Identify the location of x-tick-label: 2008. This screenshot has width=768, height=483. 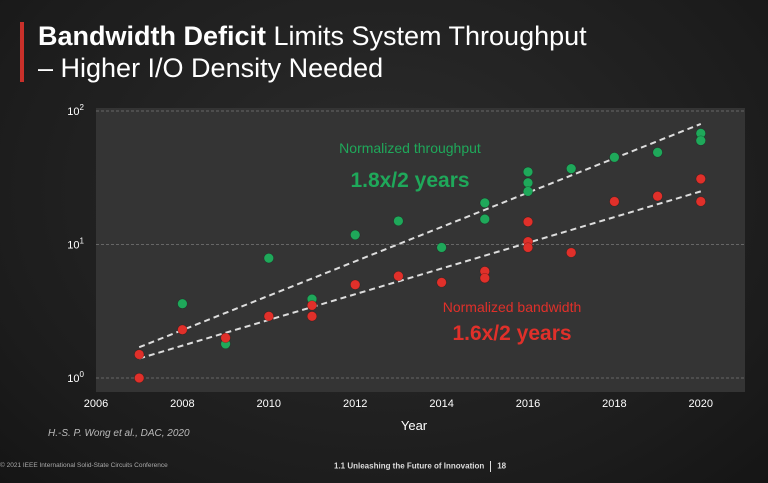
(182, 404).